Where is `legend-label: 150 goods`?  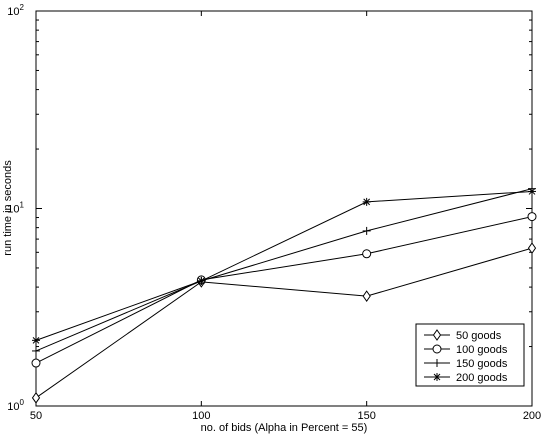
legend-label: 150 goods is located at coordinates (482, 364).